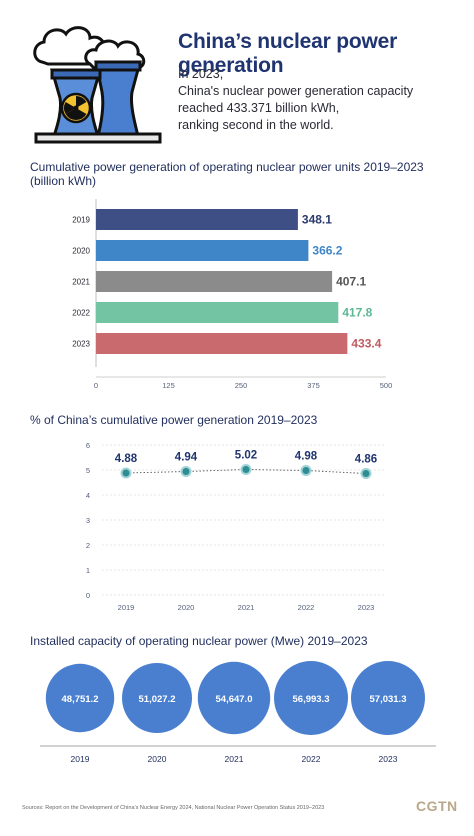 This screenshot has width=474, height=836. What do you see at coordinates (96, 385) in the screenshot?
I see `x-tick-label: 0` at bounding box center [96, 385].